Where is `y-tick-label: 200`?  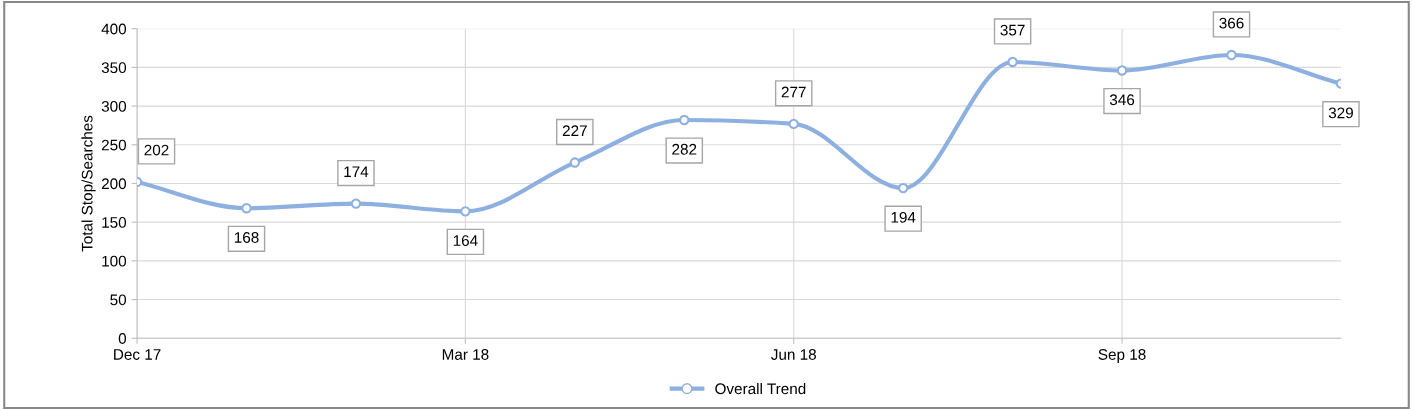
y-tick-label: 200 is located at coordinates (114, 184).